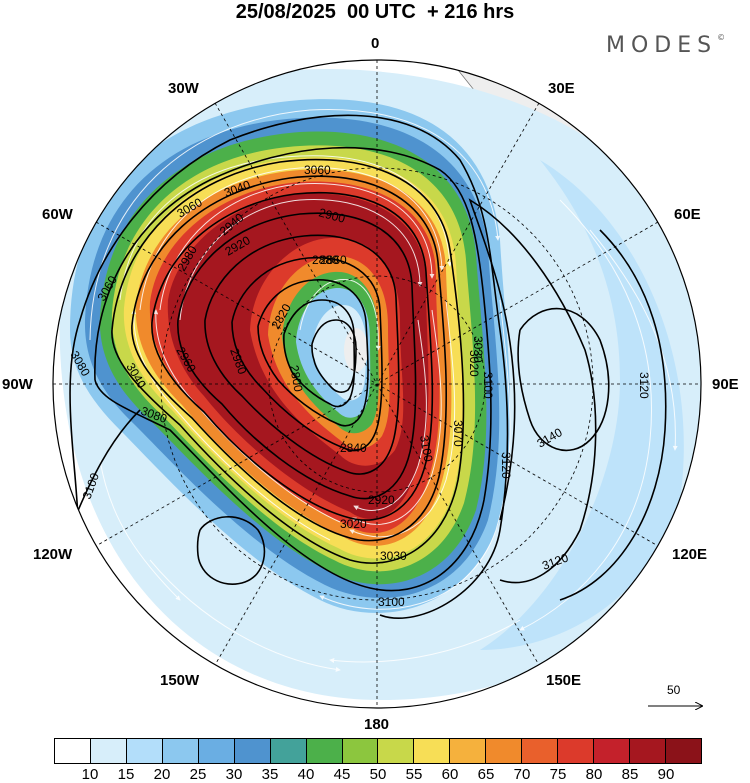 This screenshot has height=783, width=750. Describe the element at coordinates (296, 378) in the screenshot. I see `contour-label: 2800` at that location.